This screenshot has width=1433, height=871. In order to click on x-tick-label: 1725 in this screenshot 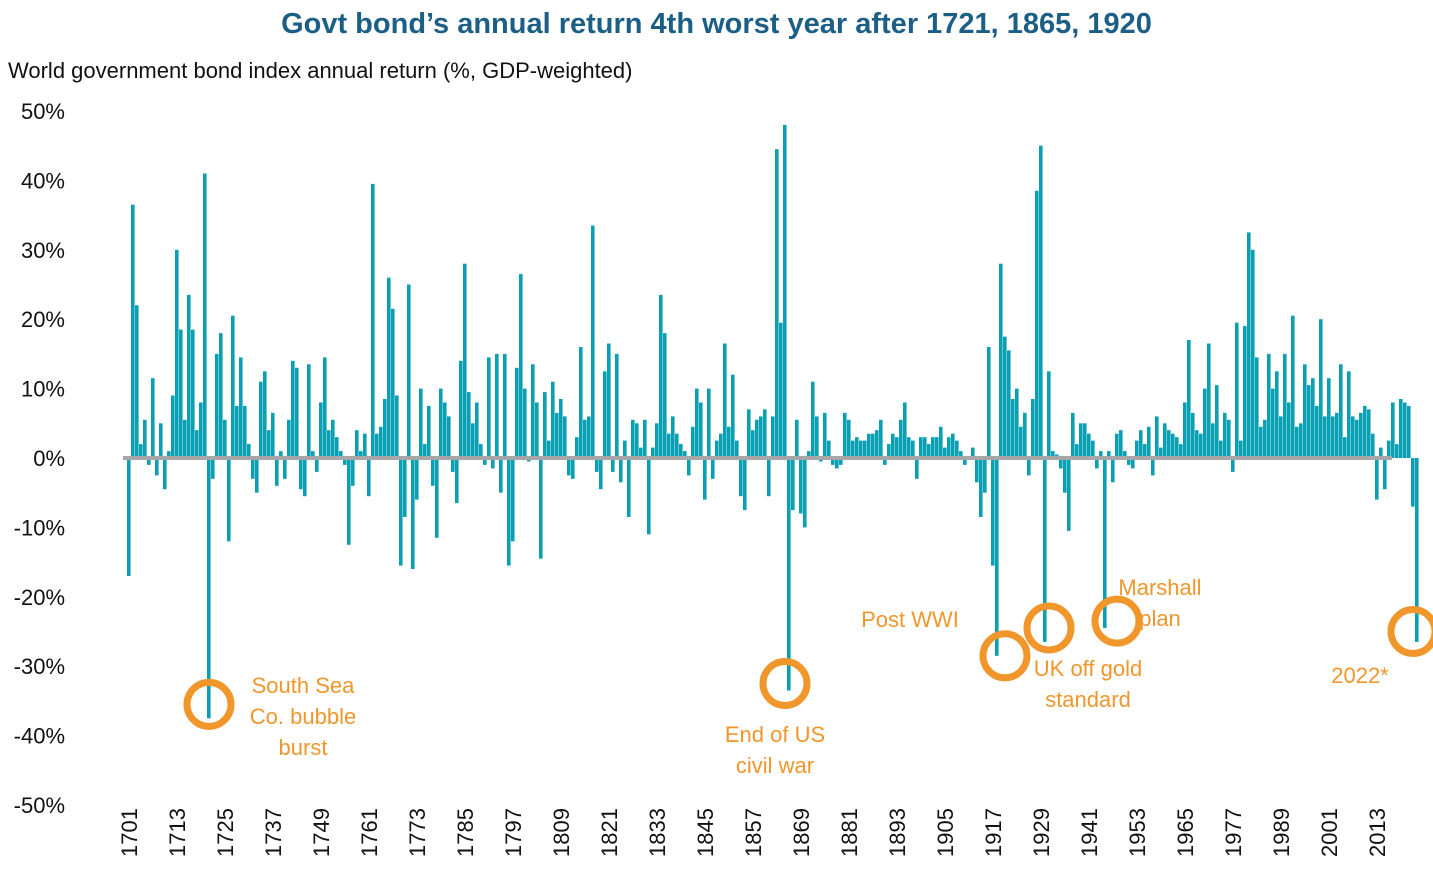, I will do `click(225, 832)`.